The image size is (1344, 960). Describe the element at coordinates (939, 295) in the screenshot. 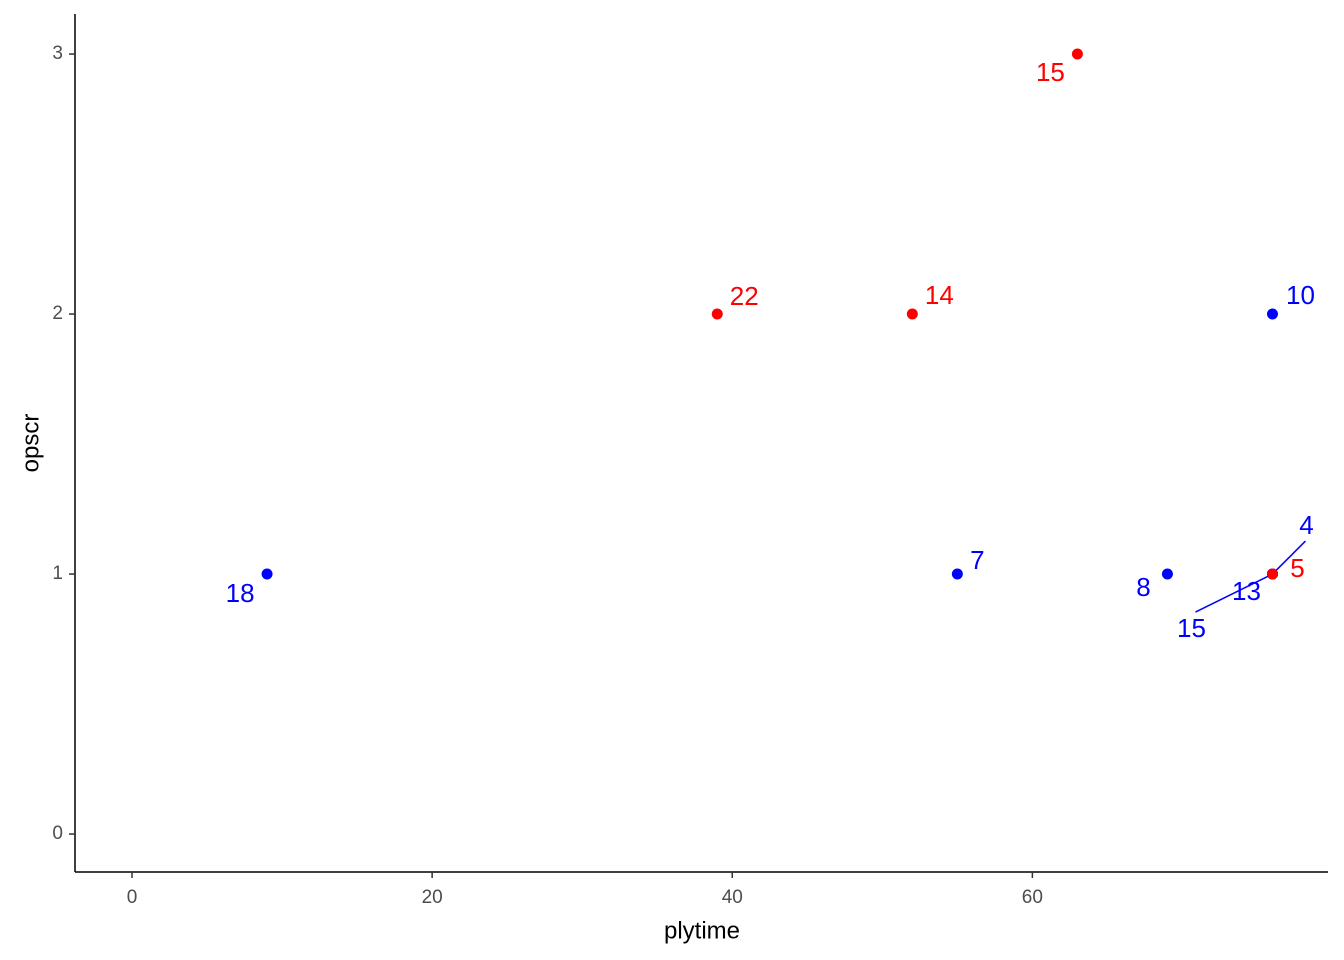

I see `point-label: 14` at that location.